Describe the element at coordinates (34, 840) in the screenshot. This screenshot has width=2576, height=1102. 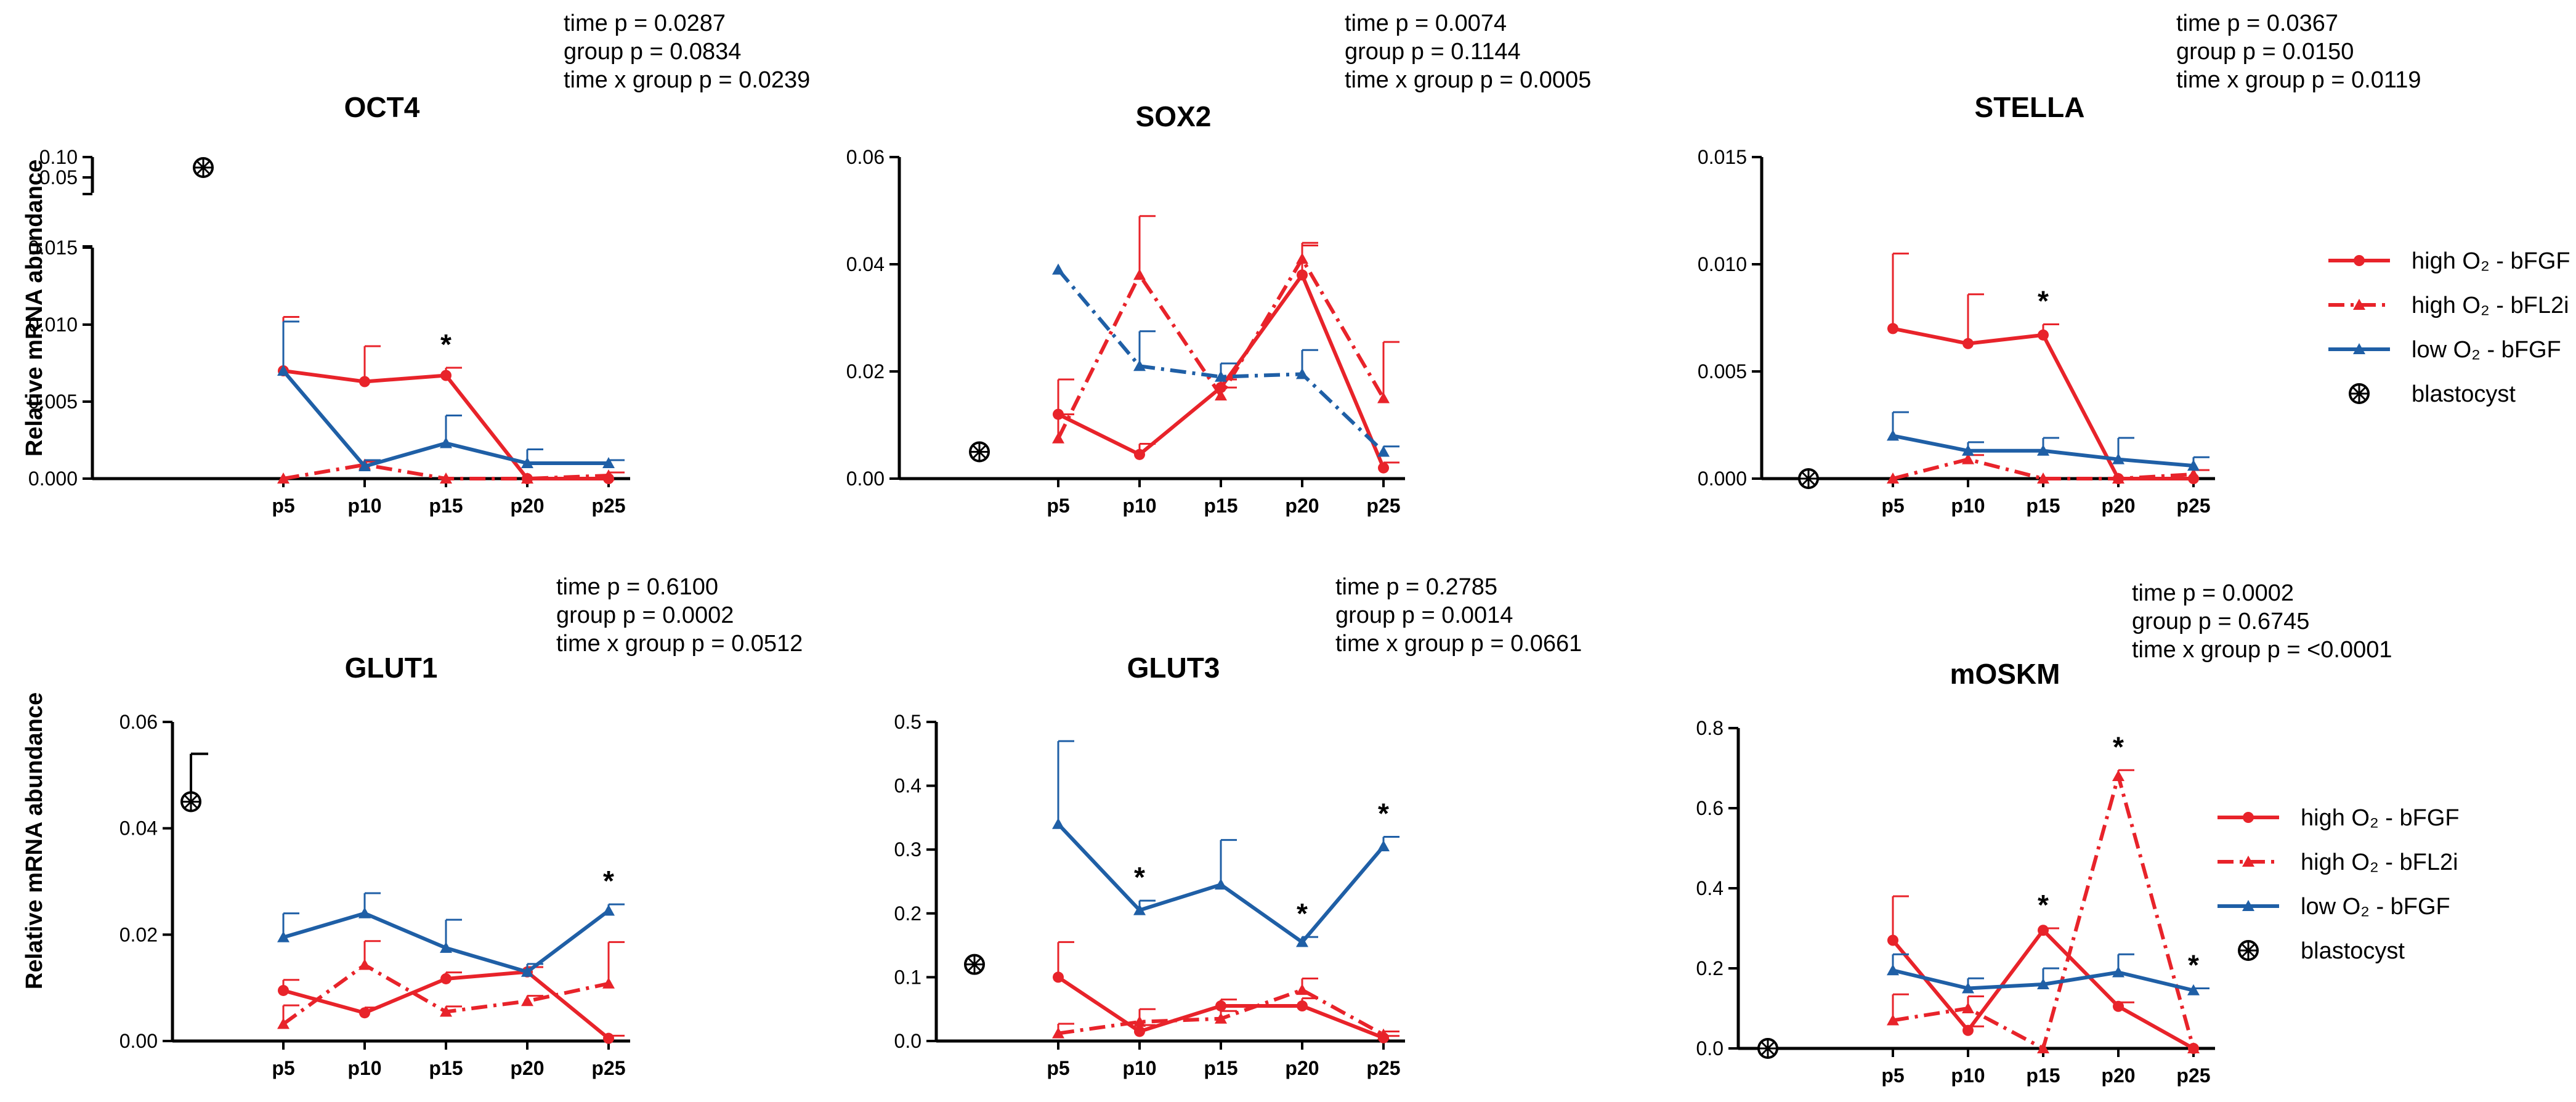
I see `y-axis-label-bottom: Relative mRNA abundance` at that location.